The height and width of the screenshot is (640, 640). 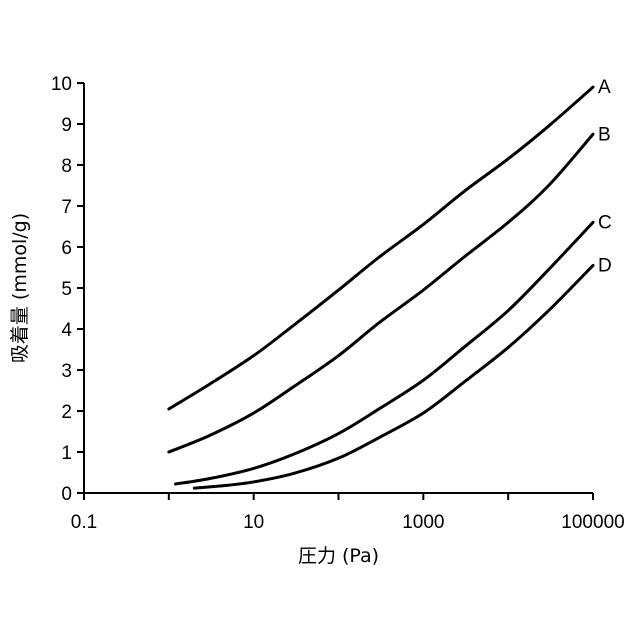 I want to click on y-tick-label: 0, so click(x=66, y=494).